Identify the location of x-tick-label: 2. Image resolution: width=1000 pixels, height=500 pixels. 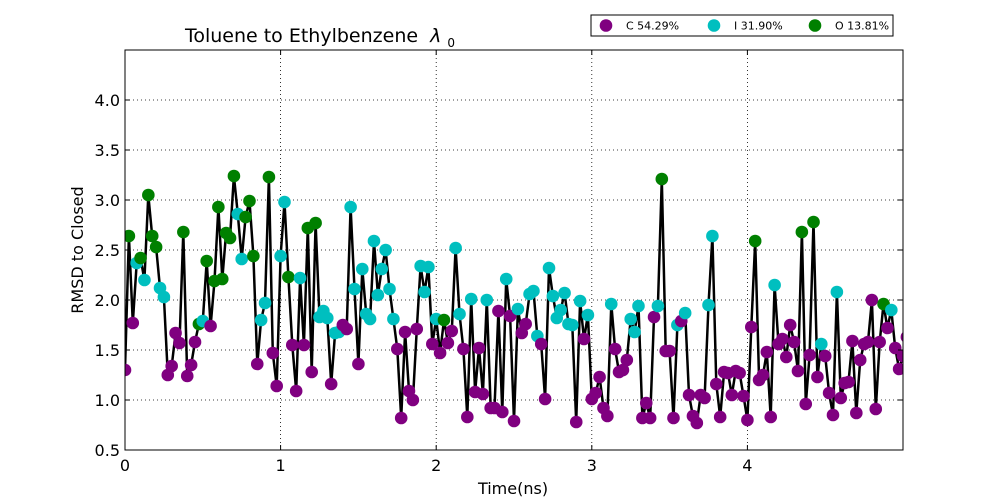
(436, 465).